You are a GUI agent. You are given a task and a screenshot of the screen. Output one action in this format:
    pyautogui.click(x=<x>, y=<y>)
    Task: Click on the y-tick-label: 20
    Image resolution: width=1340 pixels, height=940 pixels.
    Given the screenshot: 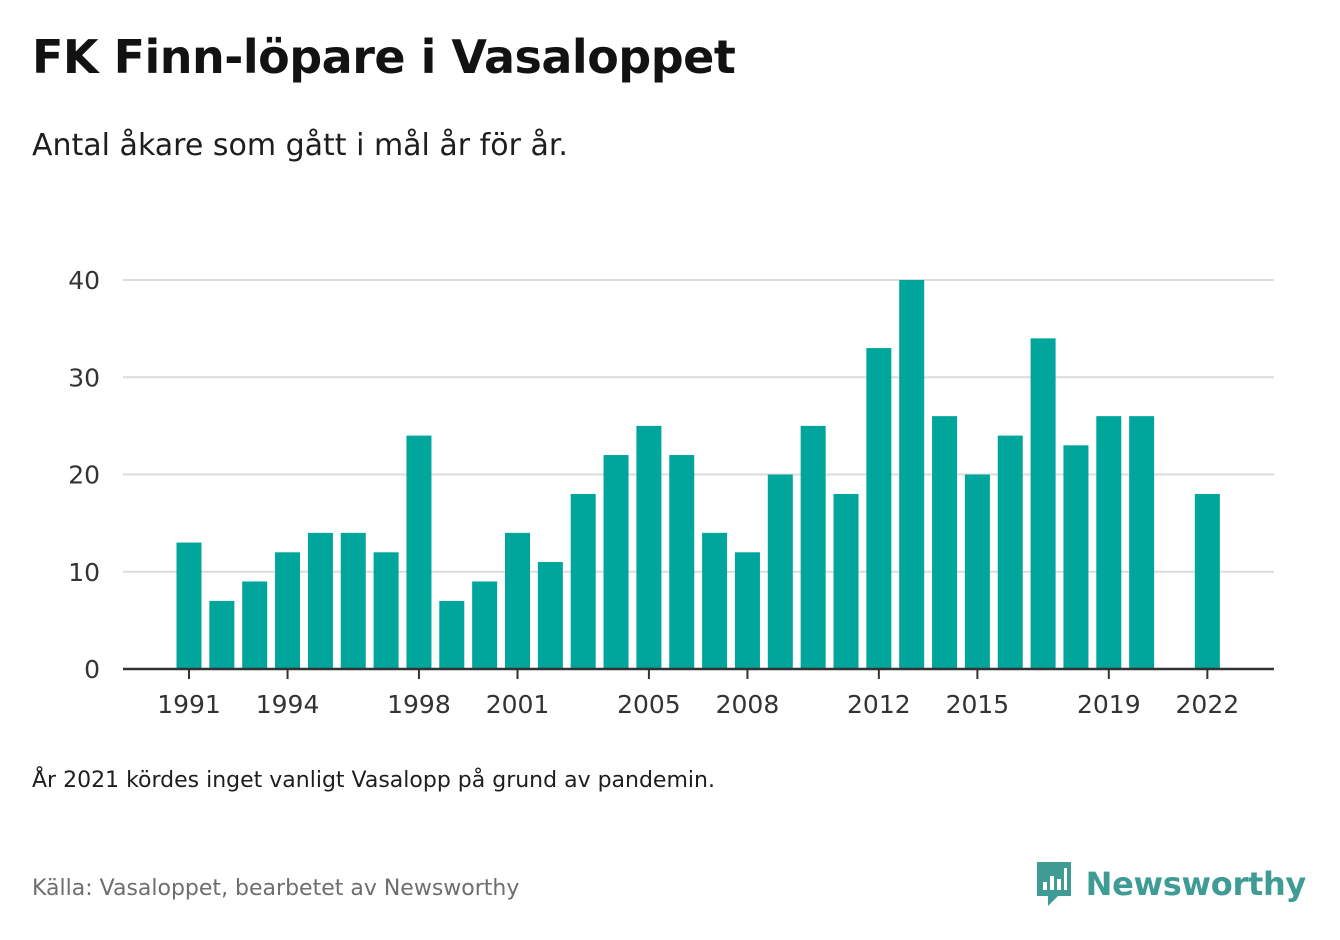 What is the action you would take?
    pyautogui.click(x=84, y=475)
    